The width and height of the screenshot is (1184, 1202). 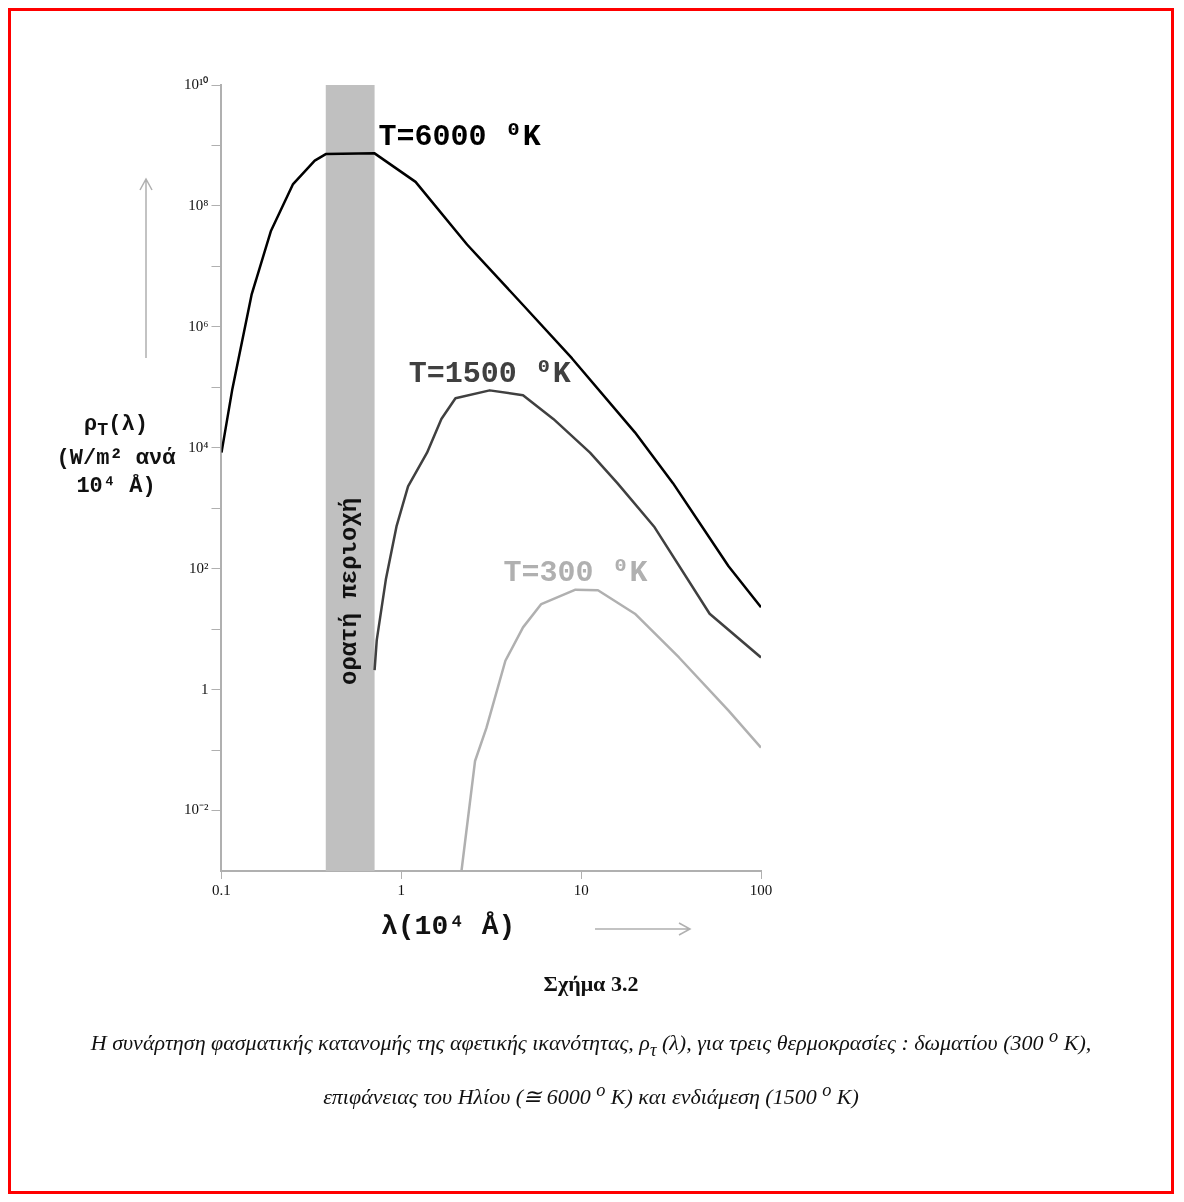 What do you see at coordinates (350, 591) in the screenshot?
I see `band-label: ορατή περιοχή` at bounding box center [350, 591].